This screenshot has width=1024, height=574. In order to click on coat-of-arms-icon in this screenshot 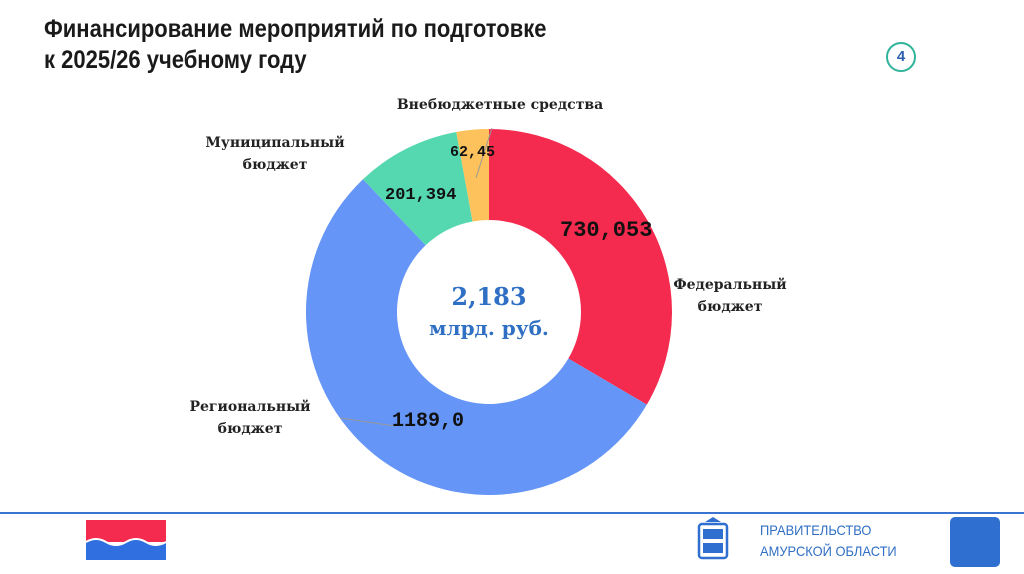, I will do `click(713, 538)`.